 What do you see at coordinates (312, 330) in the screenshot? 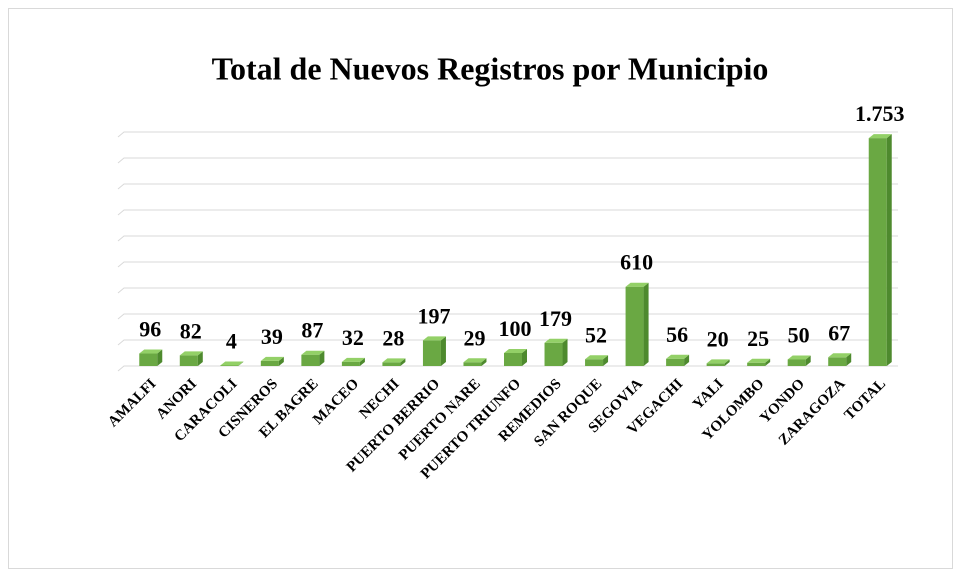
I see `data-label: 87` at bounding box center [312, 330].